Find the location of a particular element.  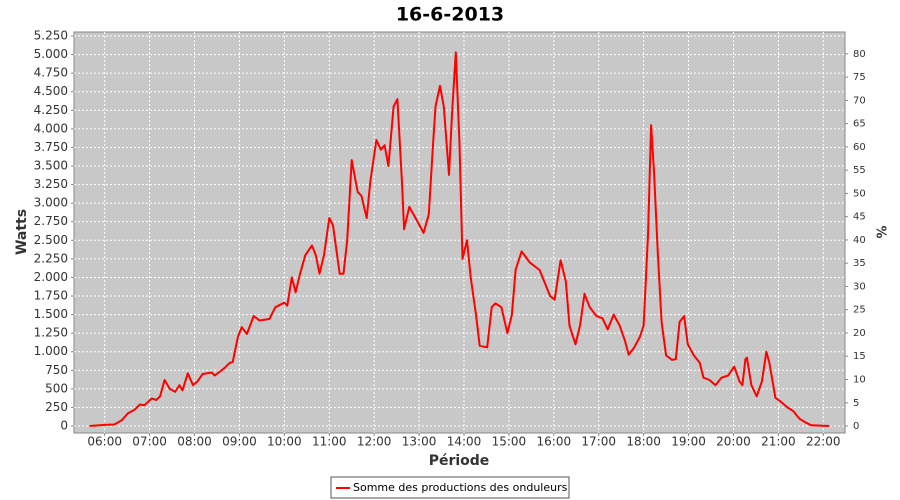

y-tick-label: 4.250 is located at coordinates (51, 110).